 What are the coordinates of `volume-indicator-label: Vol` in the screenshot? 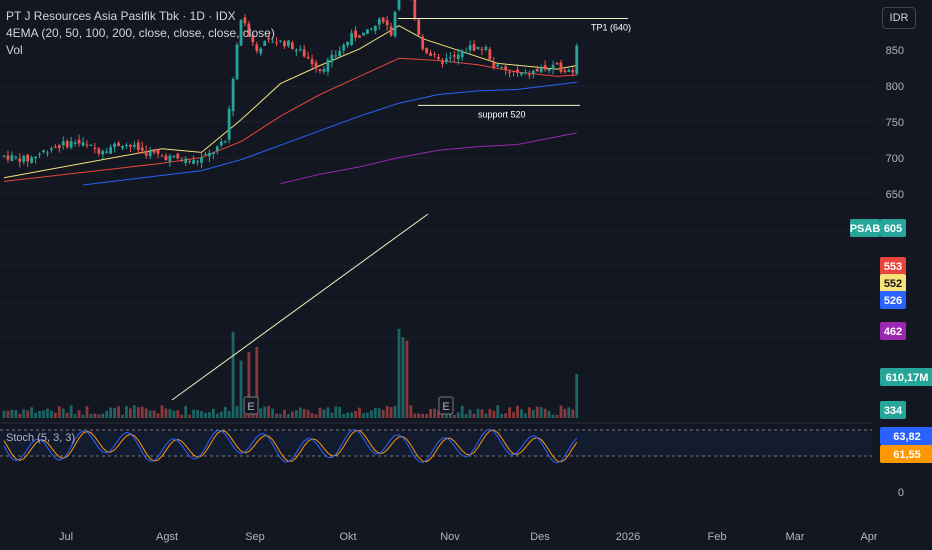 It's located at (14, 50).